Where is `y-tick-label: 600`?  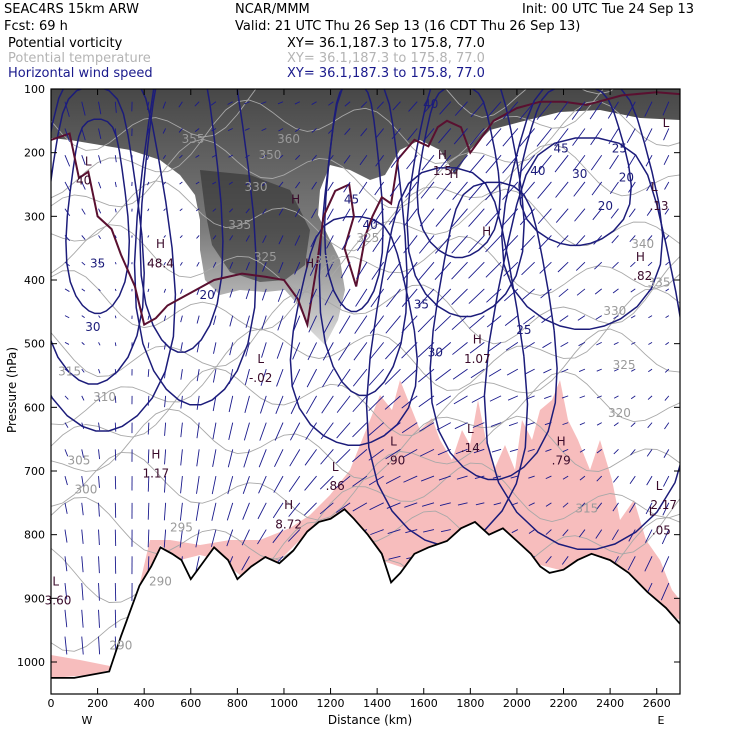
y-tick-label: 600 is located at coordinates (34, 407).